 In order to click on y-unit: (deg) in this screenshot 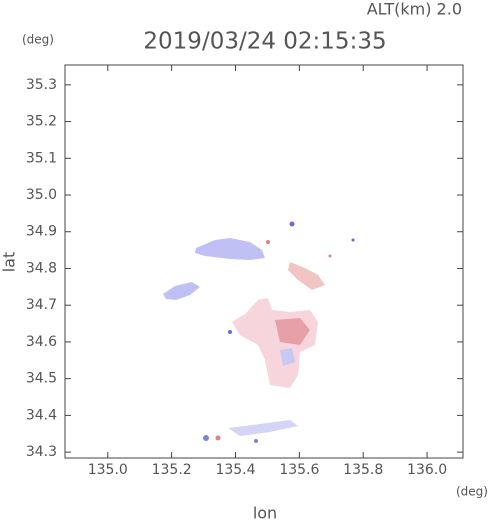, I will do `click(38, 40)`.